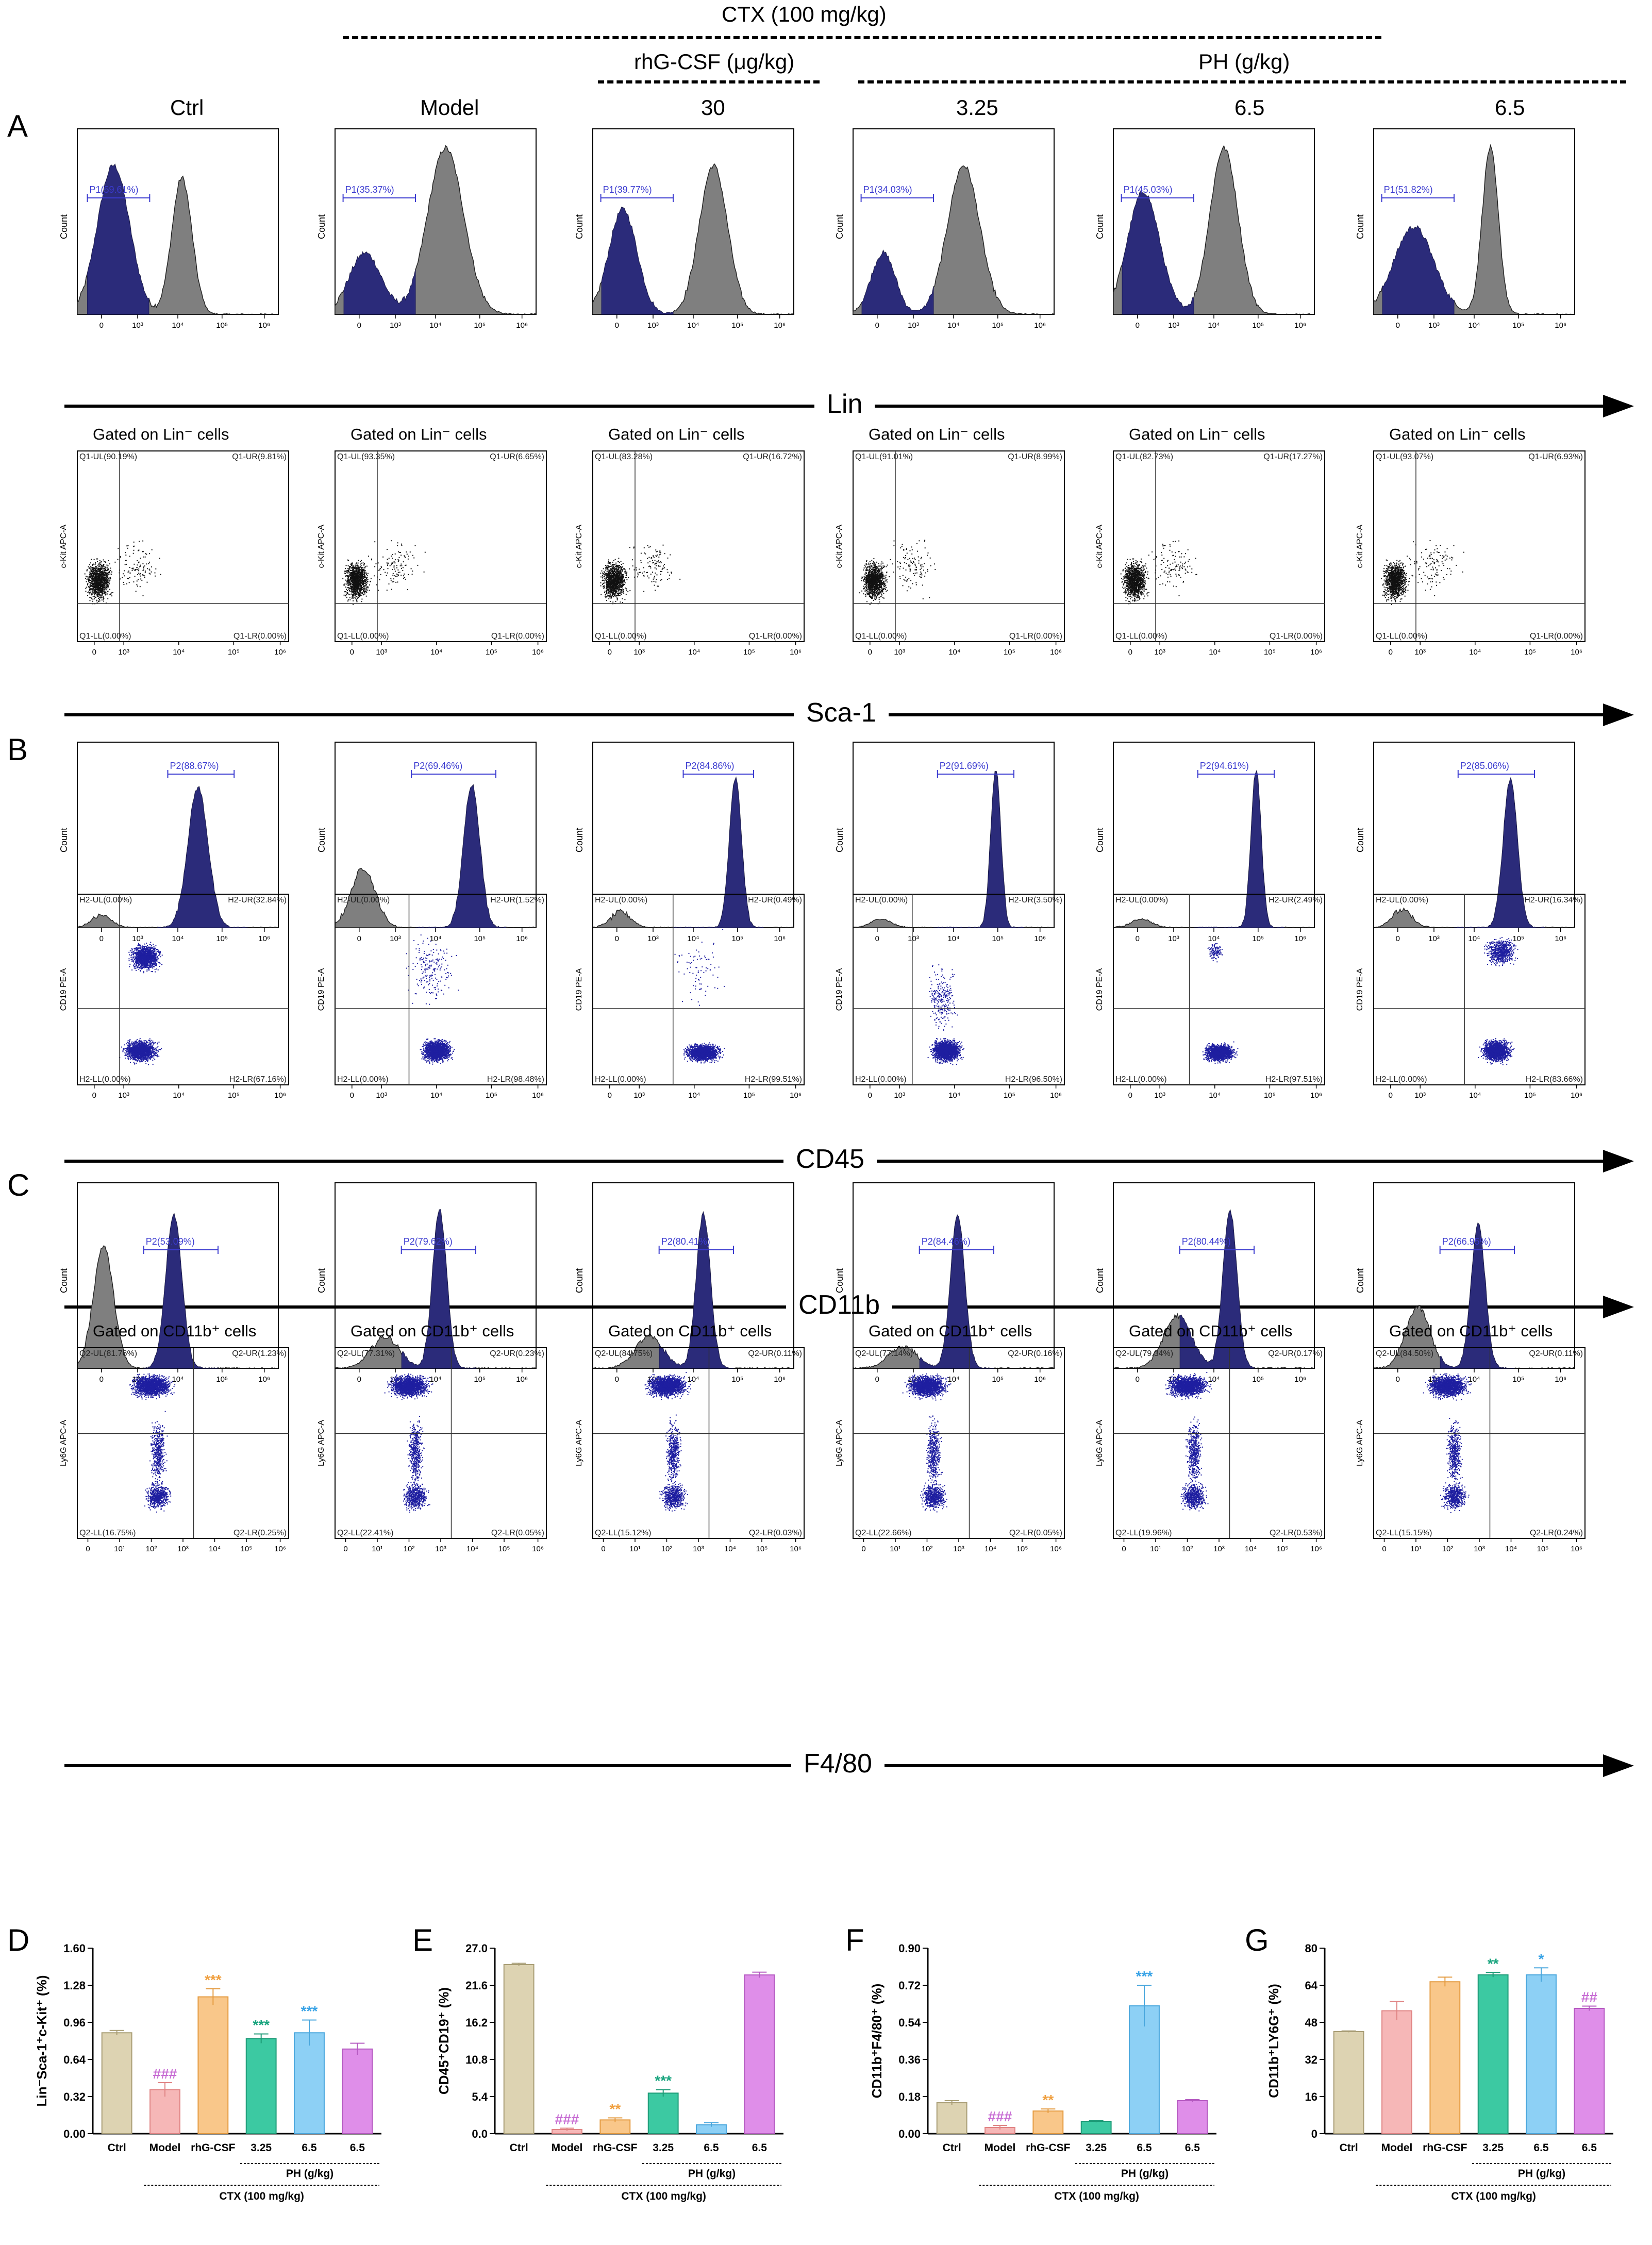 Image resolution: width=1652 pixels, height=2245 pixels. I want to click on histogram-panel: Count P1(35.37%) 0 10³ 10⁴ 10⁵ 10⁶, so click(430, 242).